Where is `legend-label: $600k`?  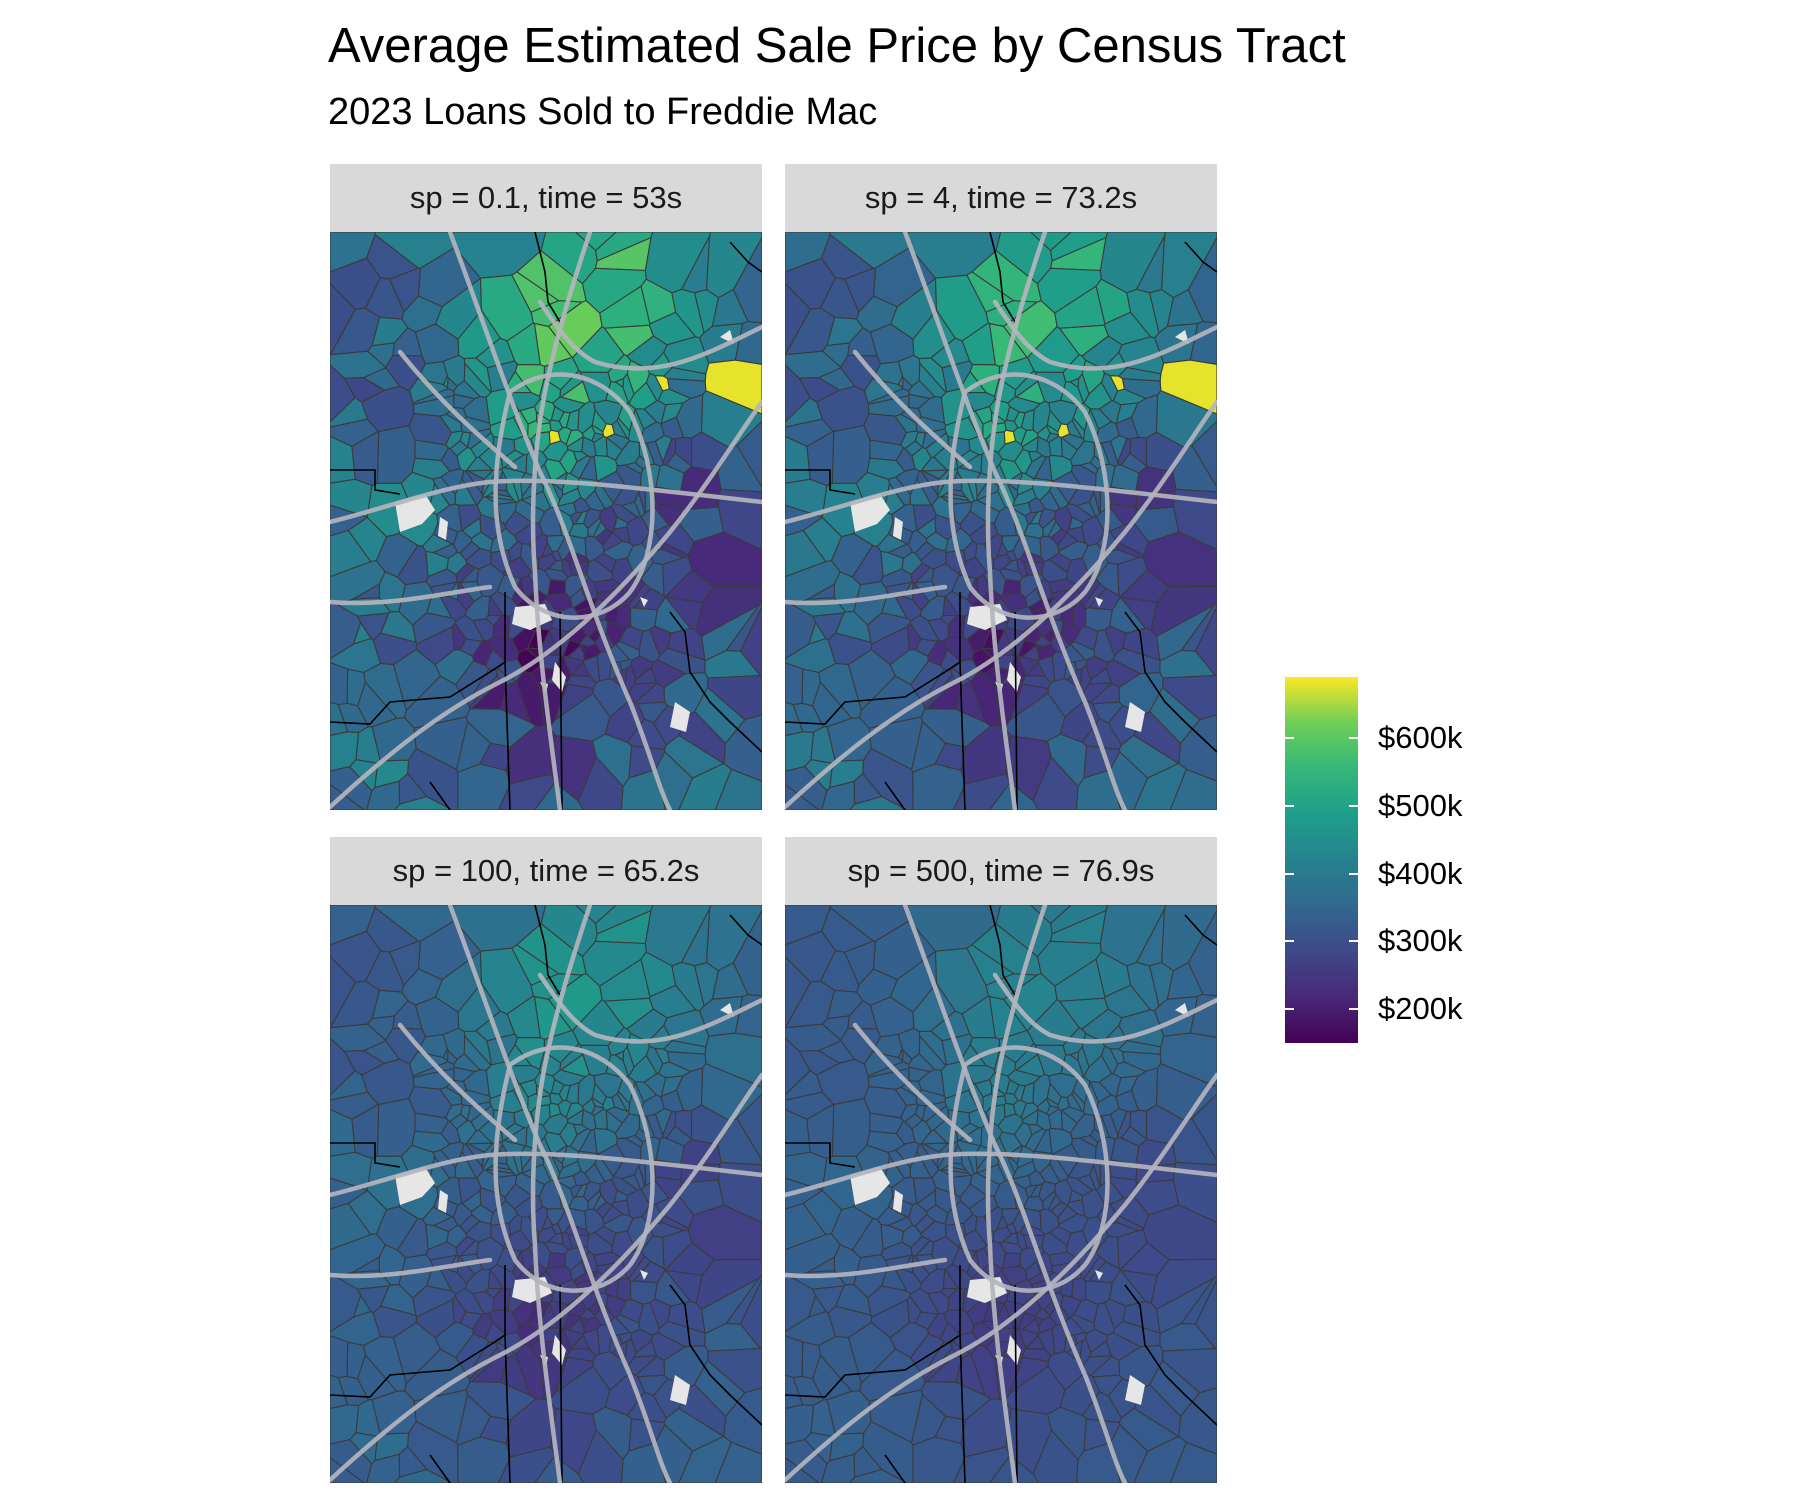
legend-label: $600k is located at coordinates (1420, 737).